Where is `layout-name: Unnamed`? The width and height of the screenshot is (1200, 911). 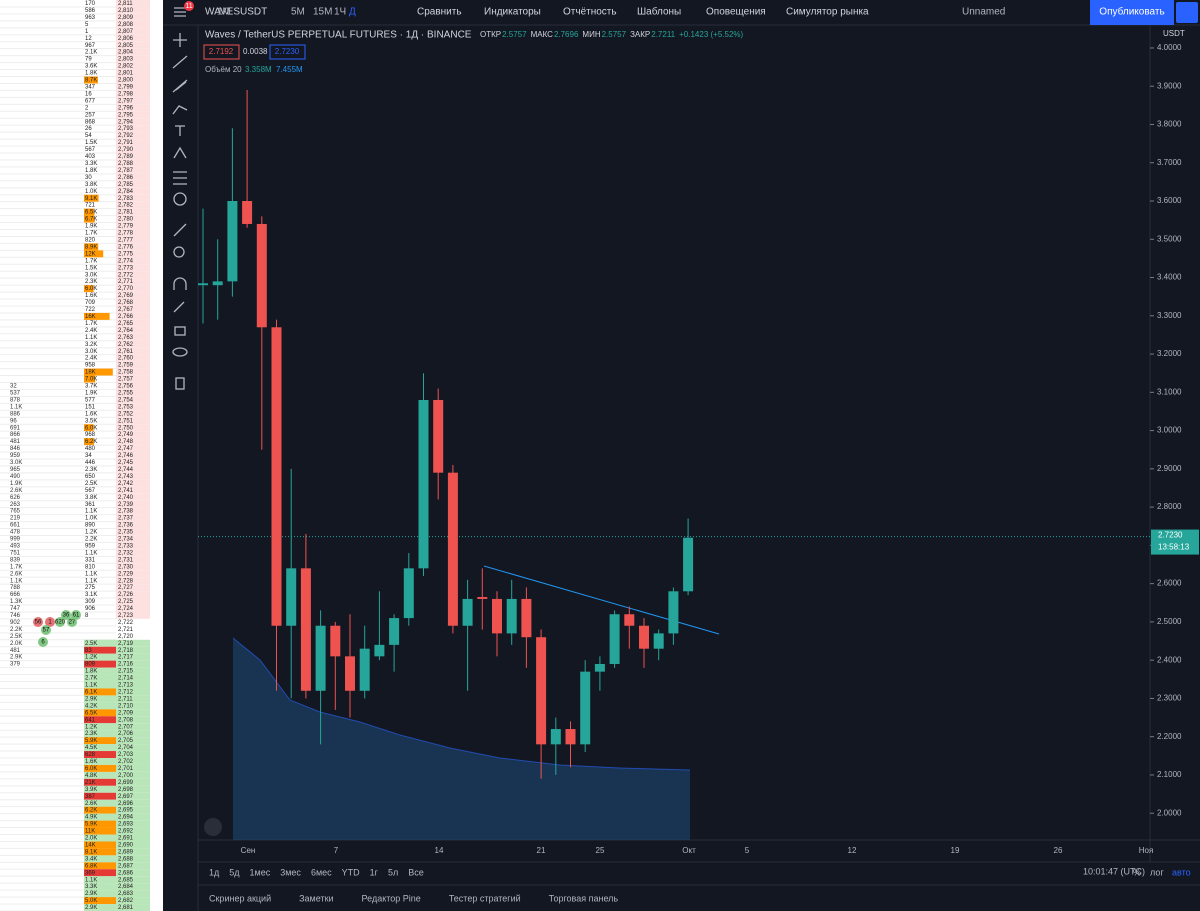 layout-name: Unnamed is located at coordinates (983, 12).